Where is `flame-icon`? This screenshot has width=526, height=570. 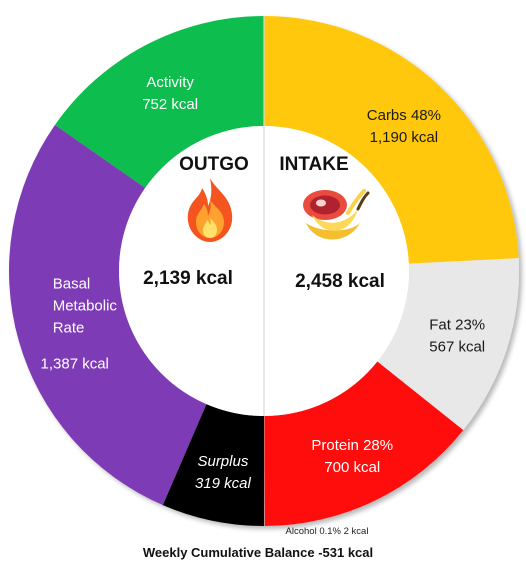
flame-icon is located at coordinates (210, 210).